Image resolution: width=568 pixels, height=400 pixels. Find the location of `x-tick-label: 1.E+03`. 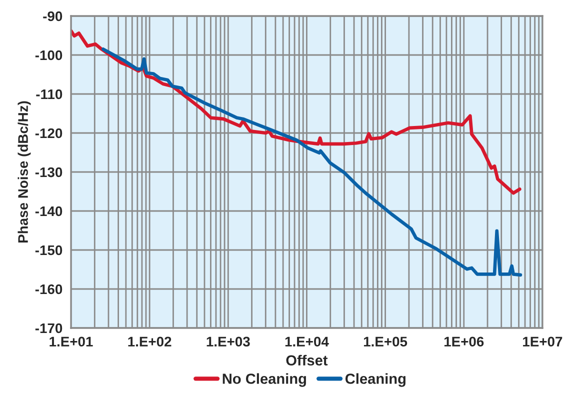

x-tick-label: 1.E+03 is located at coordinates (228, 341).